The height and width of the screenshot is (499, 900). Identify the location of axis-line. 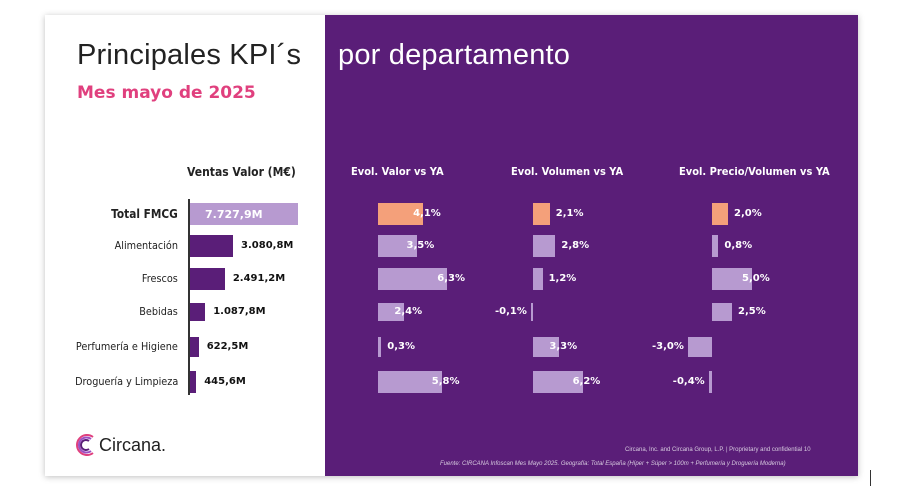
(189, 297).